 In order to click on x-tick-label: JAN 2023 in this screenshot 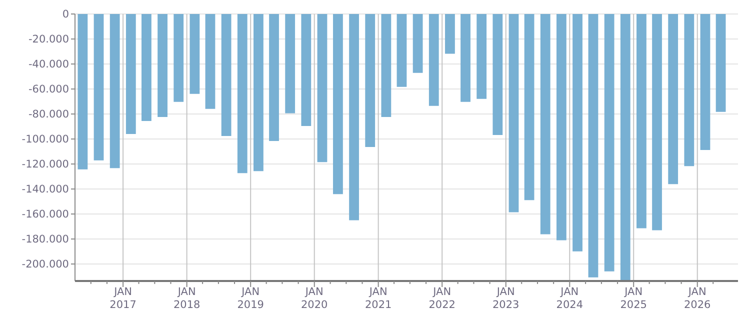, I will do `click(506, 298)`.